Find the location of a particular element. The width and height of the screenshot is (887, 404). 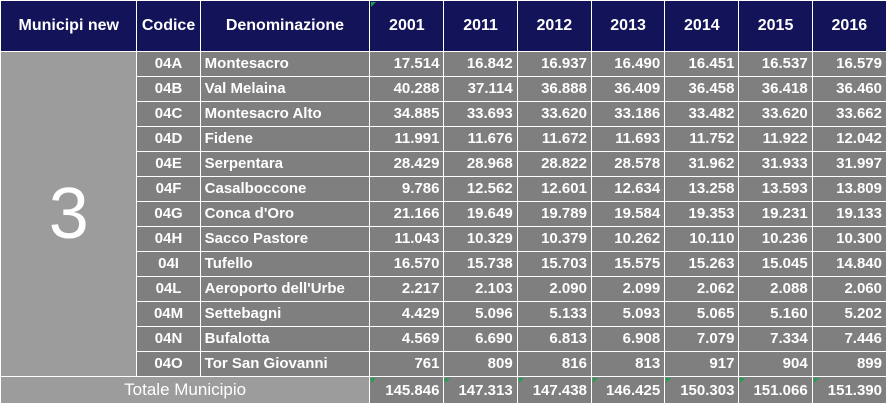

zone-name: Settebagni is located at coordinates (285, 314).